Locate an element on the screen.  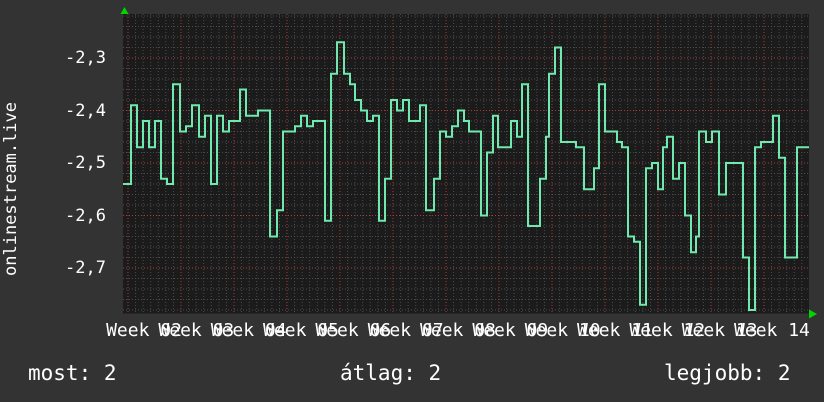
stat-average: átlag: 2 is located at coordinates (390, 373).